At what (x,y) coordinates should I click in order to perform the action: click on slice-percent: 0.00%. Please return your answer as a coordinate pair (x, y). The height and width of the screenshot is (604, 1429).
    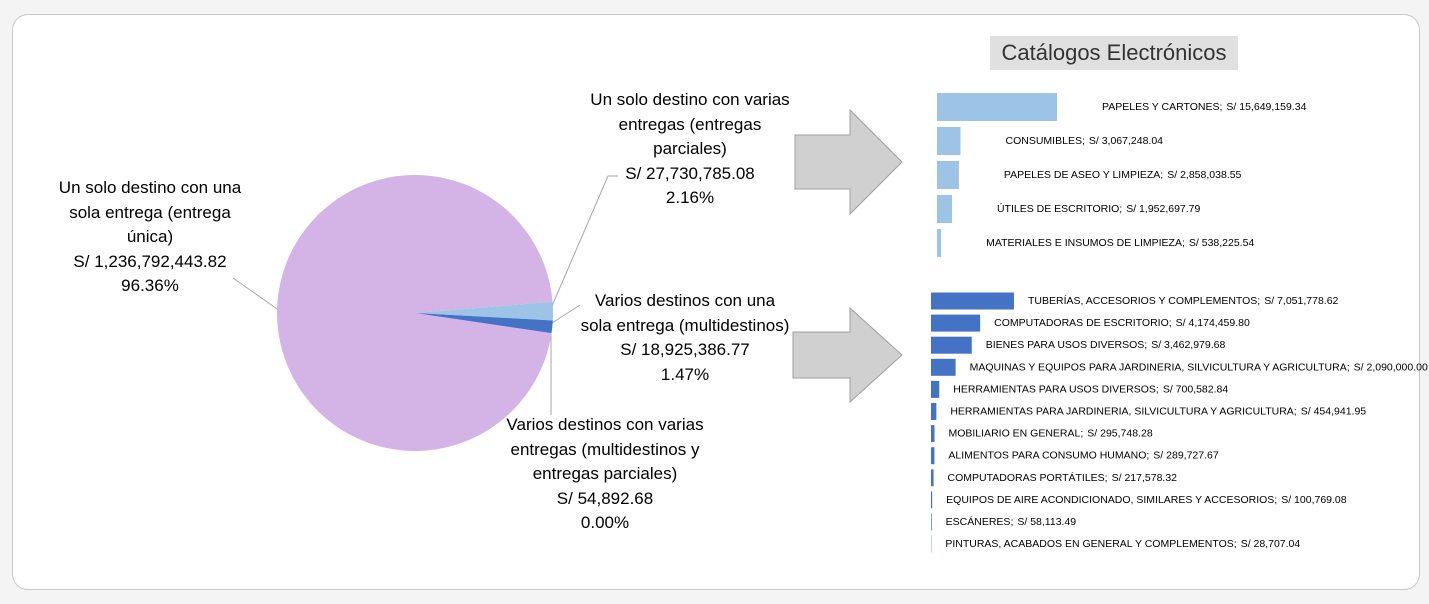
    Looking at the image, I should click on (605, 522).